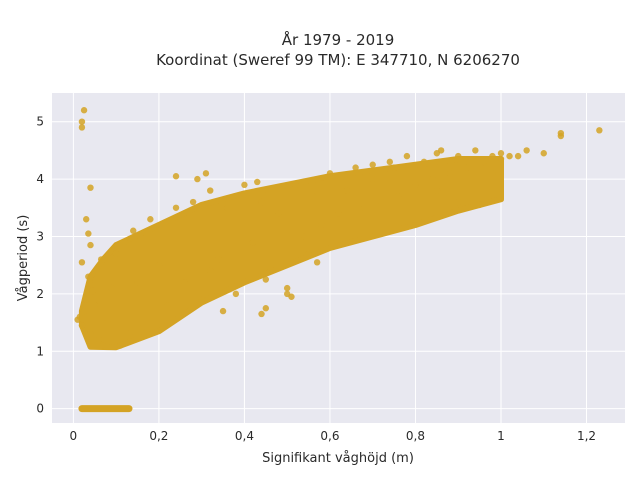 The width and height of the screenshot is (640, 480). Describe the element at coordinates (244, 436) in the screenshot. I see `x-tick-label: 0,4` at that location.